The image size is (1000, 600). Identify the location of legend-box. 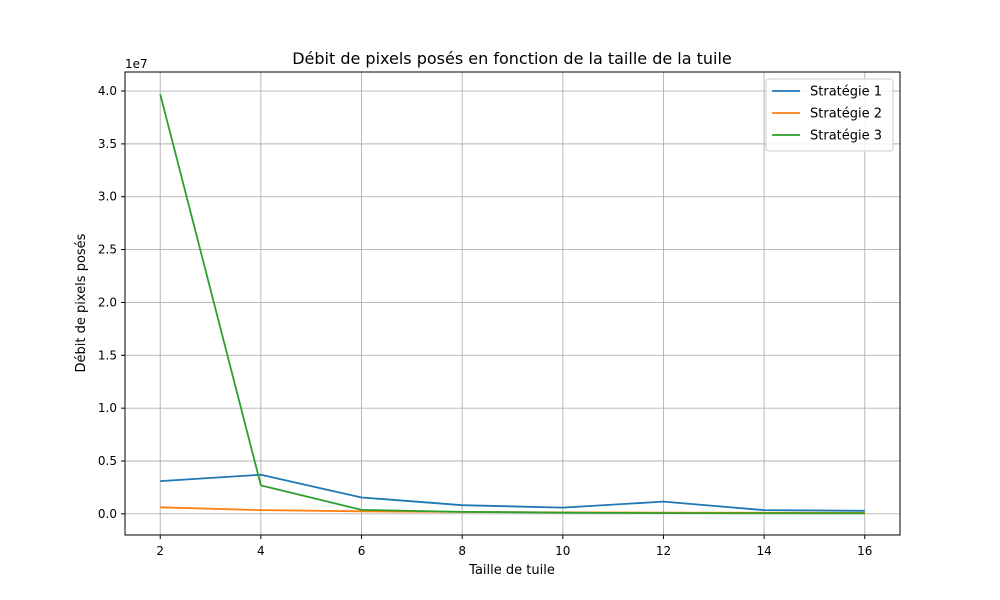
(829, 115).